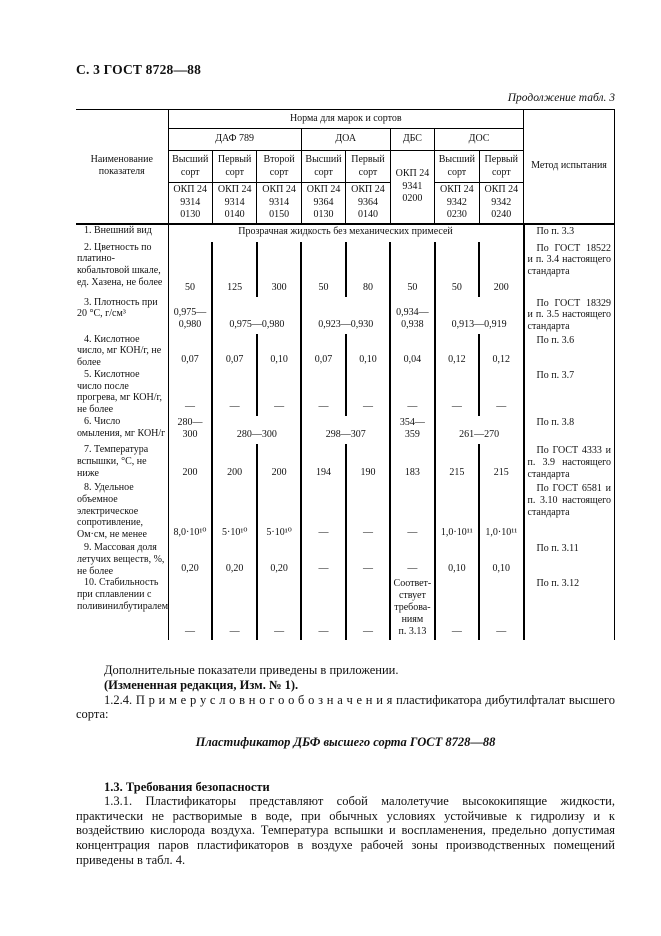 Image resolution: width=661 pixels, height=936 pixels. I want to click on col-header-method: Метод испытания, so click(569, 167).